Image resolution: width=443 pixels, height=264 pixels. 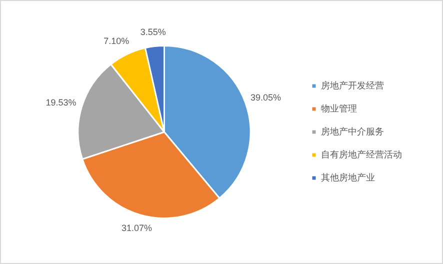 What do you see at coordinates (361, 154) in the screenshot?
I see `legend-label: 自有房地产经营活动` at bounding box center [361, 154].